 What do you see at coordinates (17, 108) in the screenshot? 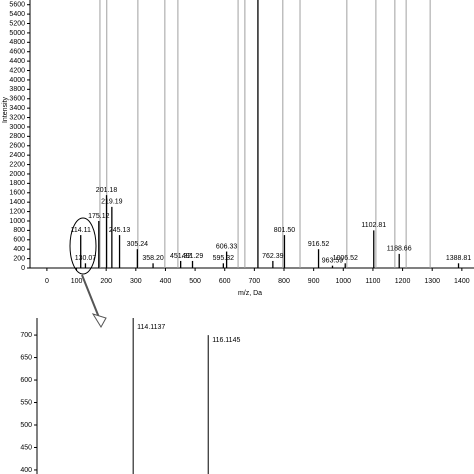
I see `y-tick-label: 3400` at bounding box center [17, 108].